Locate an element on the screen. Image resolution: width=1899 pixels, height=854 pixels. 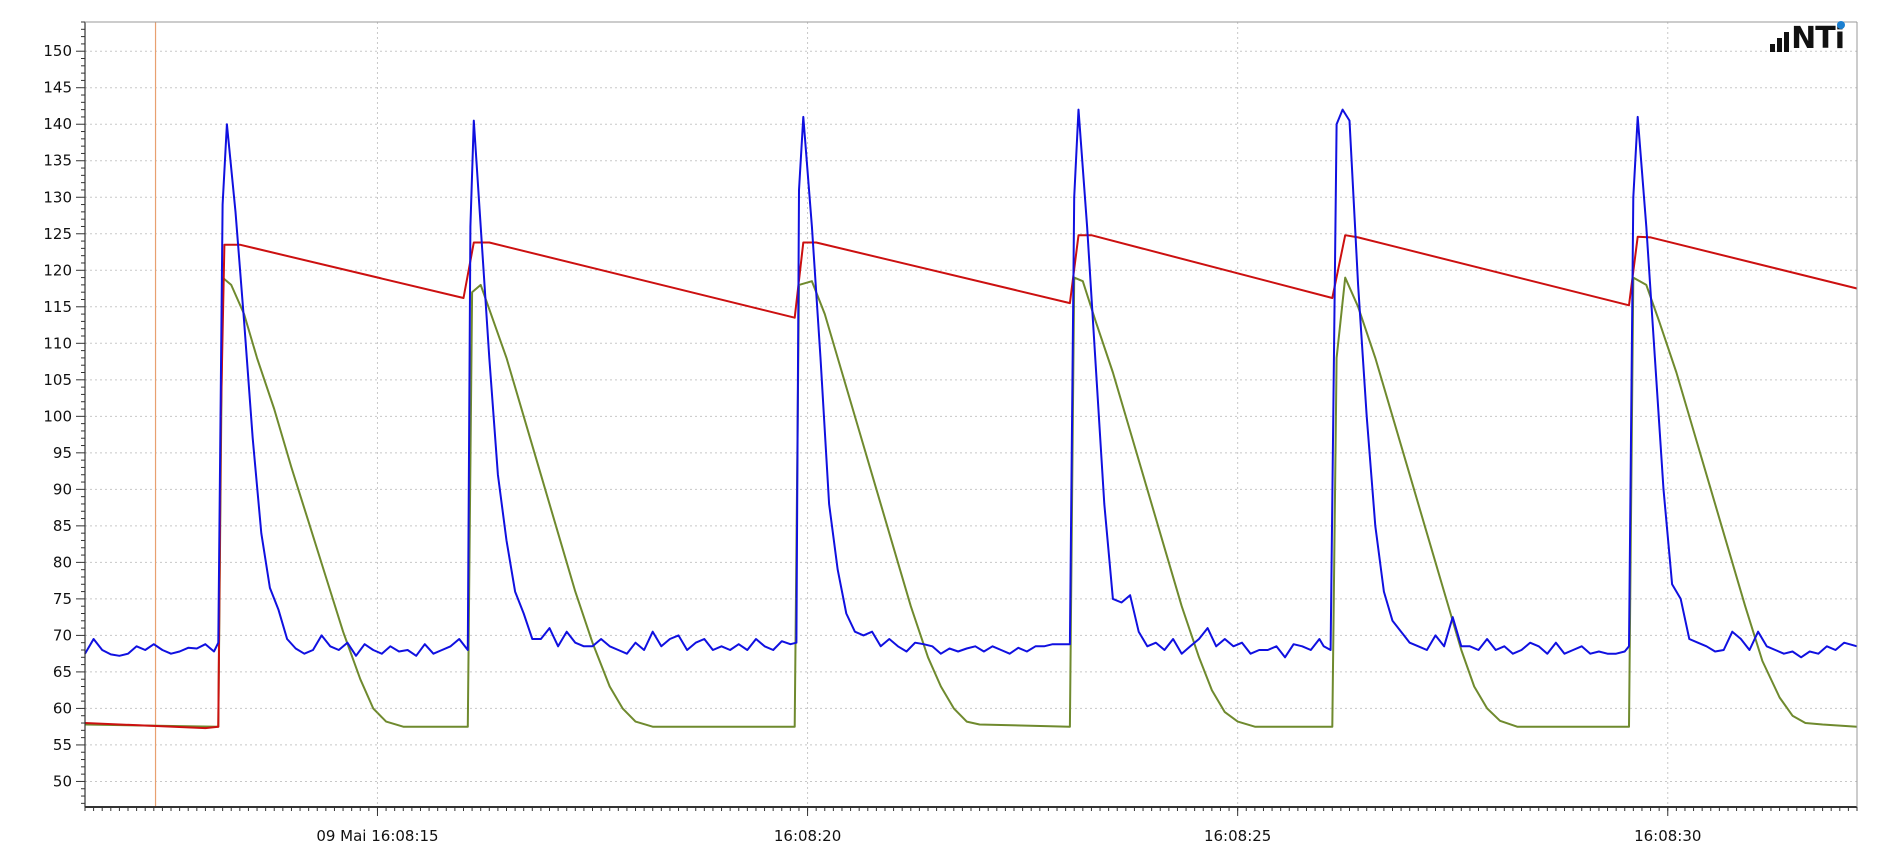
y-tick-label: 105 is located at coordinates (57, 380).